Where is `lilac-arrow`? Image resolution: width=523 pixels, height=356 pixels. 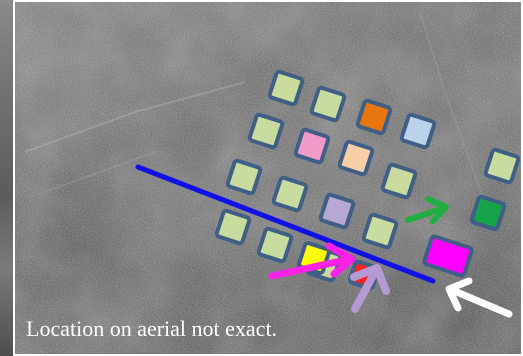
lilac-arrow is located at coordinates (370, 288).